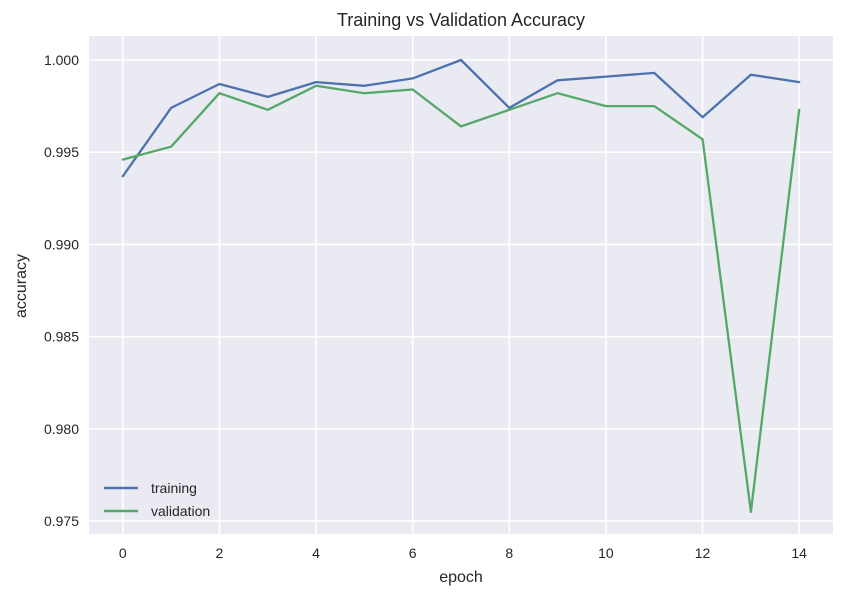 Image resolution: width=844 pixels, height=597 pixels. Describe the element at coordinates (21, 286) in the screenshot. I see `y-axis-label: accuracy` at that location.